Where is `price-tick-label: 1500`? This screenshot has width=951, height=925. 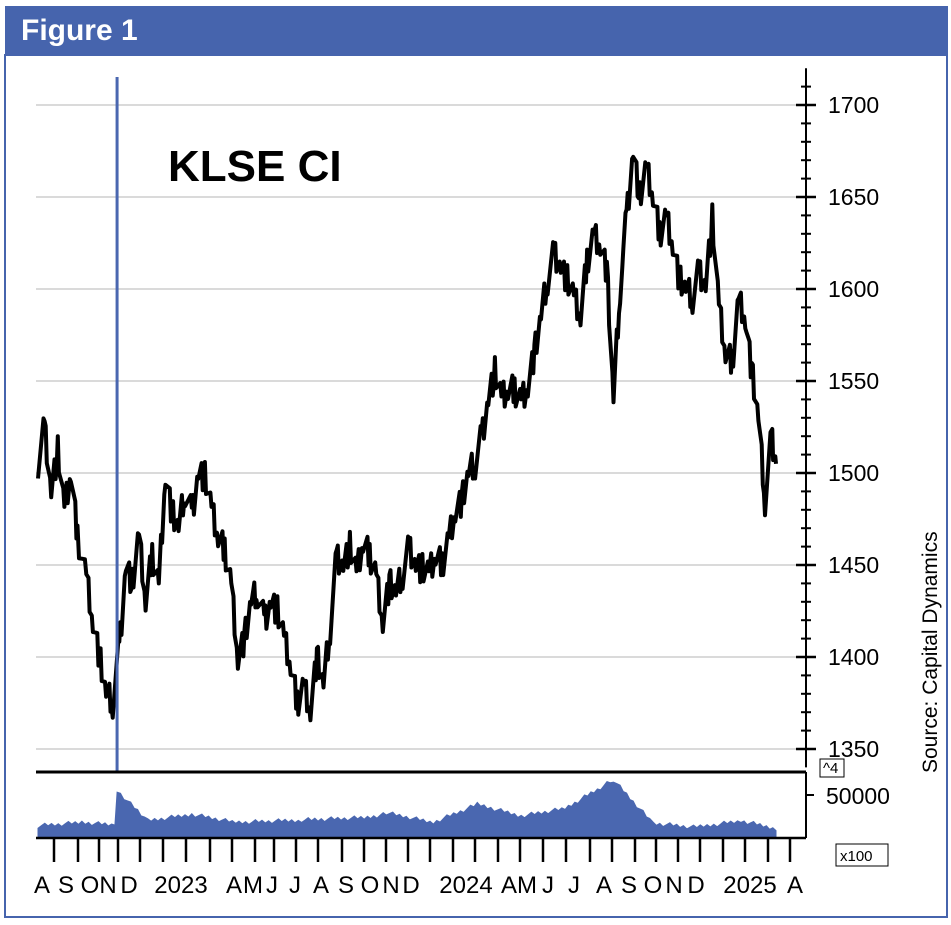 price-tick-label: 1500 is located at coordinates (853, 473).